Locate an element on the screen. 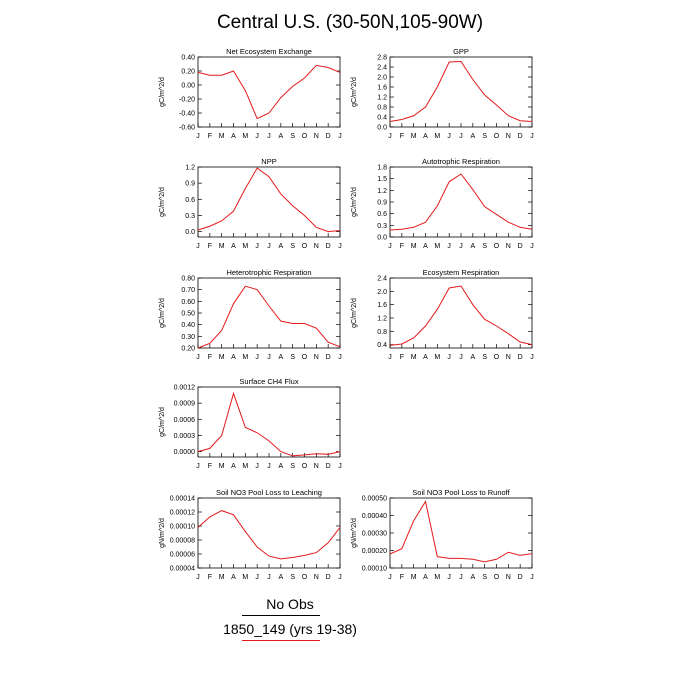  y-tick-label: 0.0009 is located at coordinates (185, 404).